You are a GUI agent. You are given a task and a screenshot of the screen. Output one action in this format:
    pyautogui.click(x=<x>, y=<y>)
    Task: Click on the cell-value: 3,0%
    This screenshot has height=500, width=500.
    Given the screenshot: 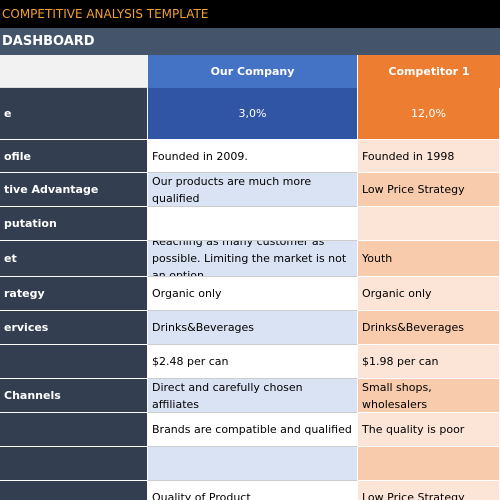 What is the action you would take?
    pyautogui.click(x=253, y=114)
    